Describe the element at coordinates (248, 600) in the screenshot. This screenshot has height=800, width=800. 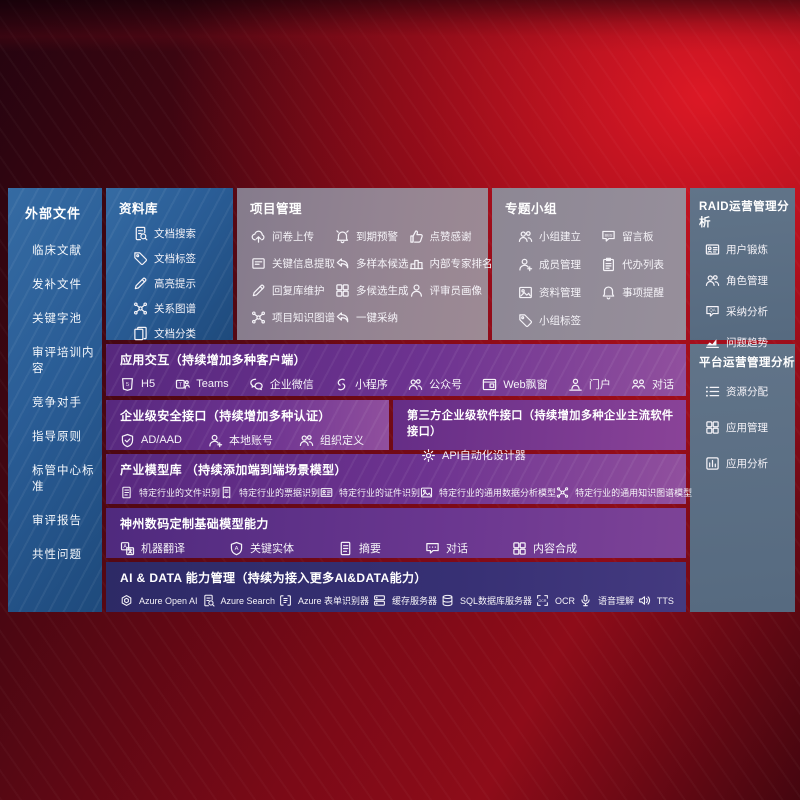
I see `feature-label: Azure Search` at that location.